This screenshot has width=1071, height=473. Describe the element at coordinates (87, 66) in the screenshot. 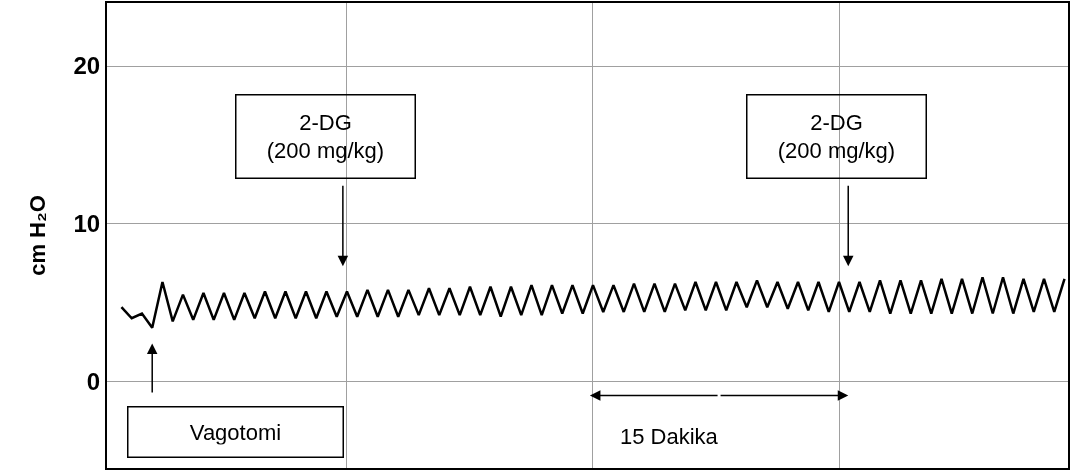

I see `y-tick-label: 20` at that location.